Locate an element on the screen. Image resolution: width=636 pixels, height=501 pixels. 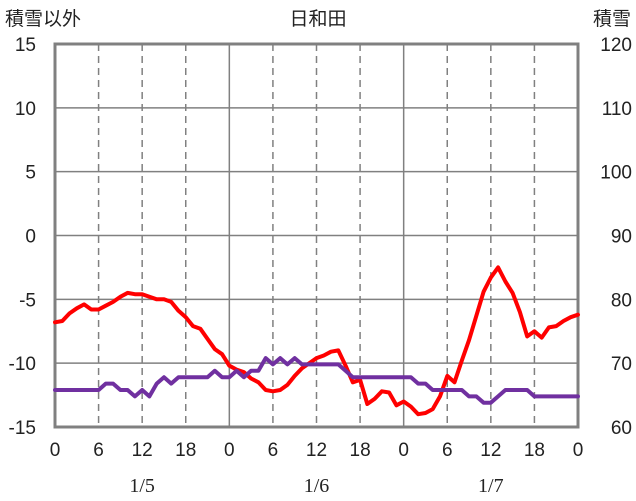
right-tick-label: 110 is located at coordinates (617, 109).